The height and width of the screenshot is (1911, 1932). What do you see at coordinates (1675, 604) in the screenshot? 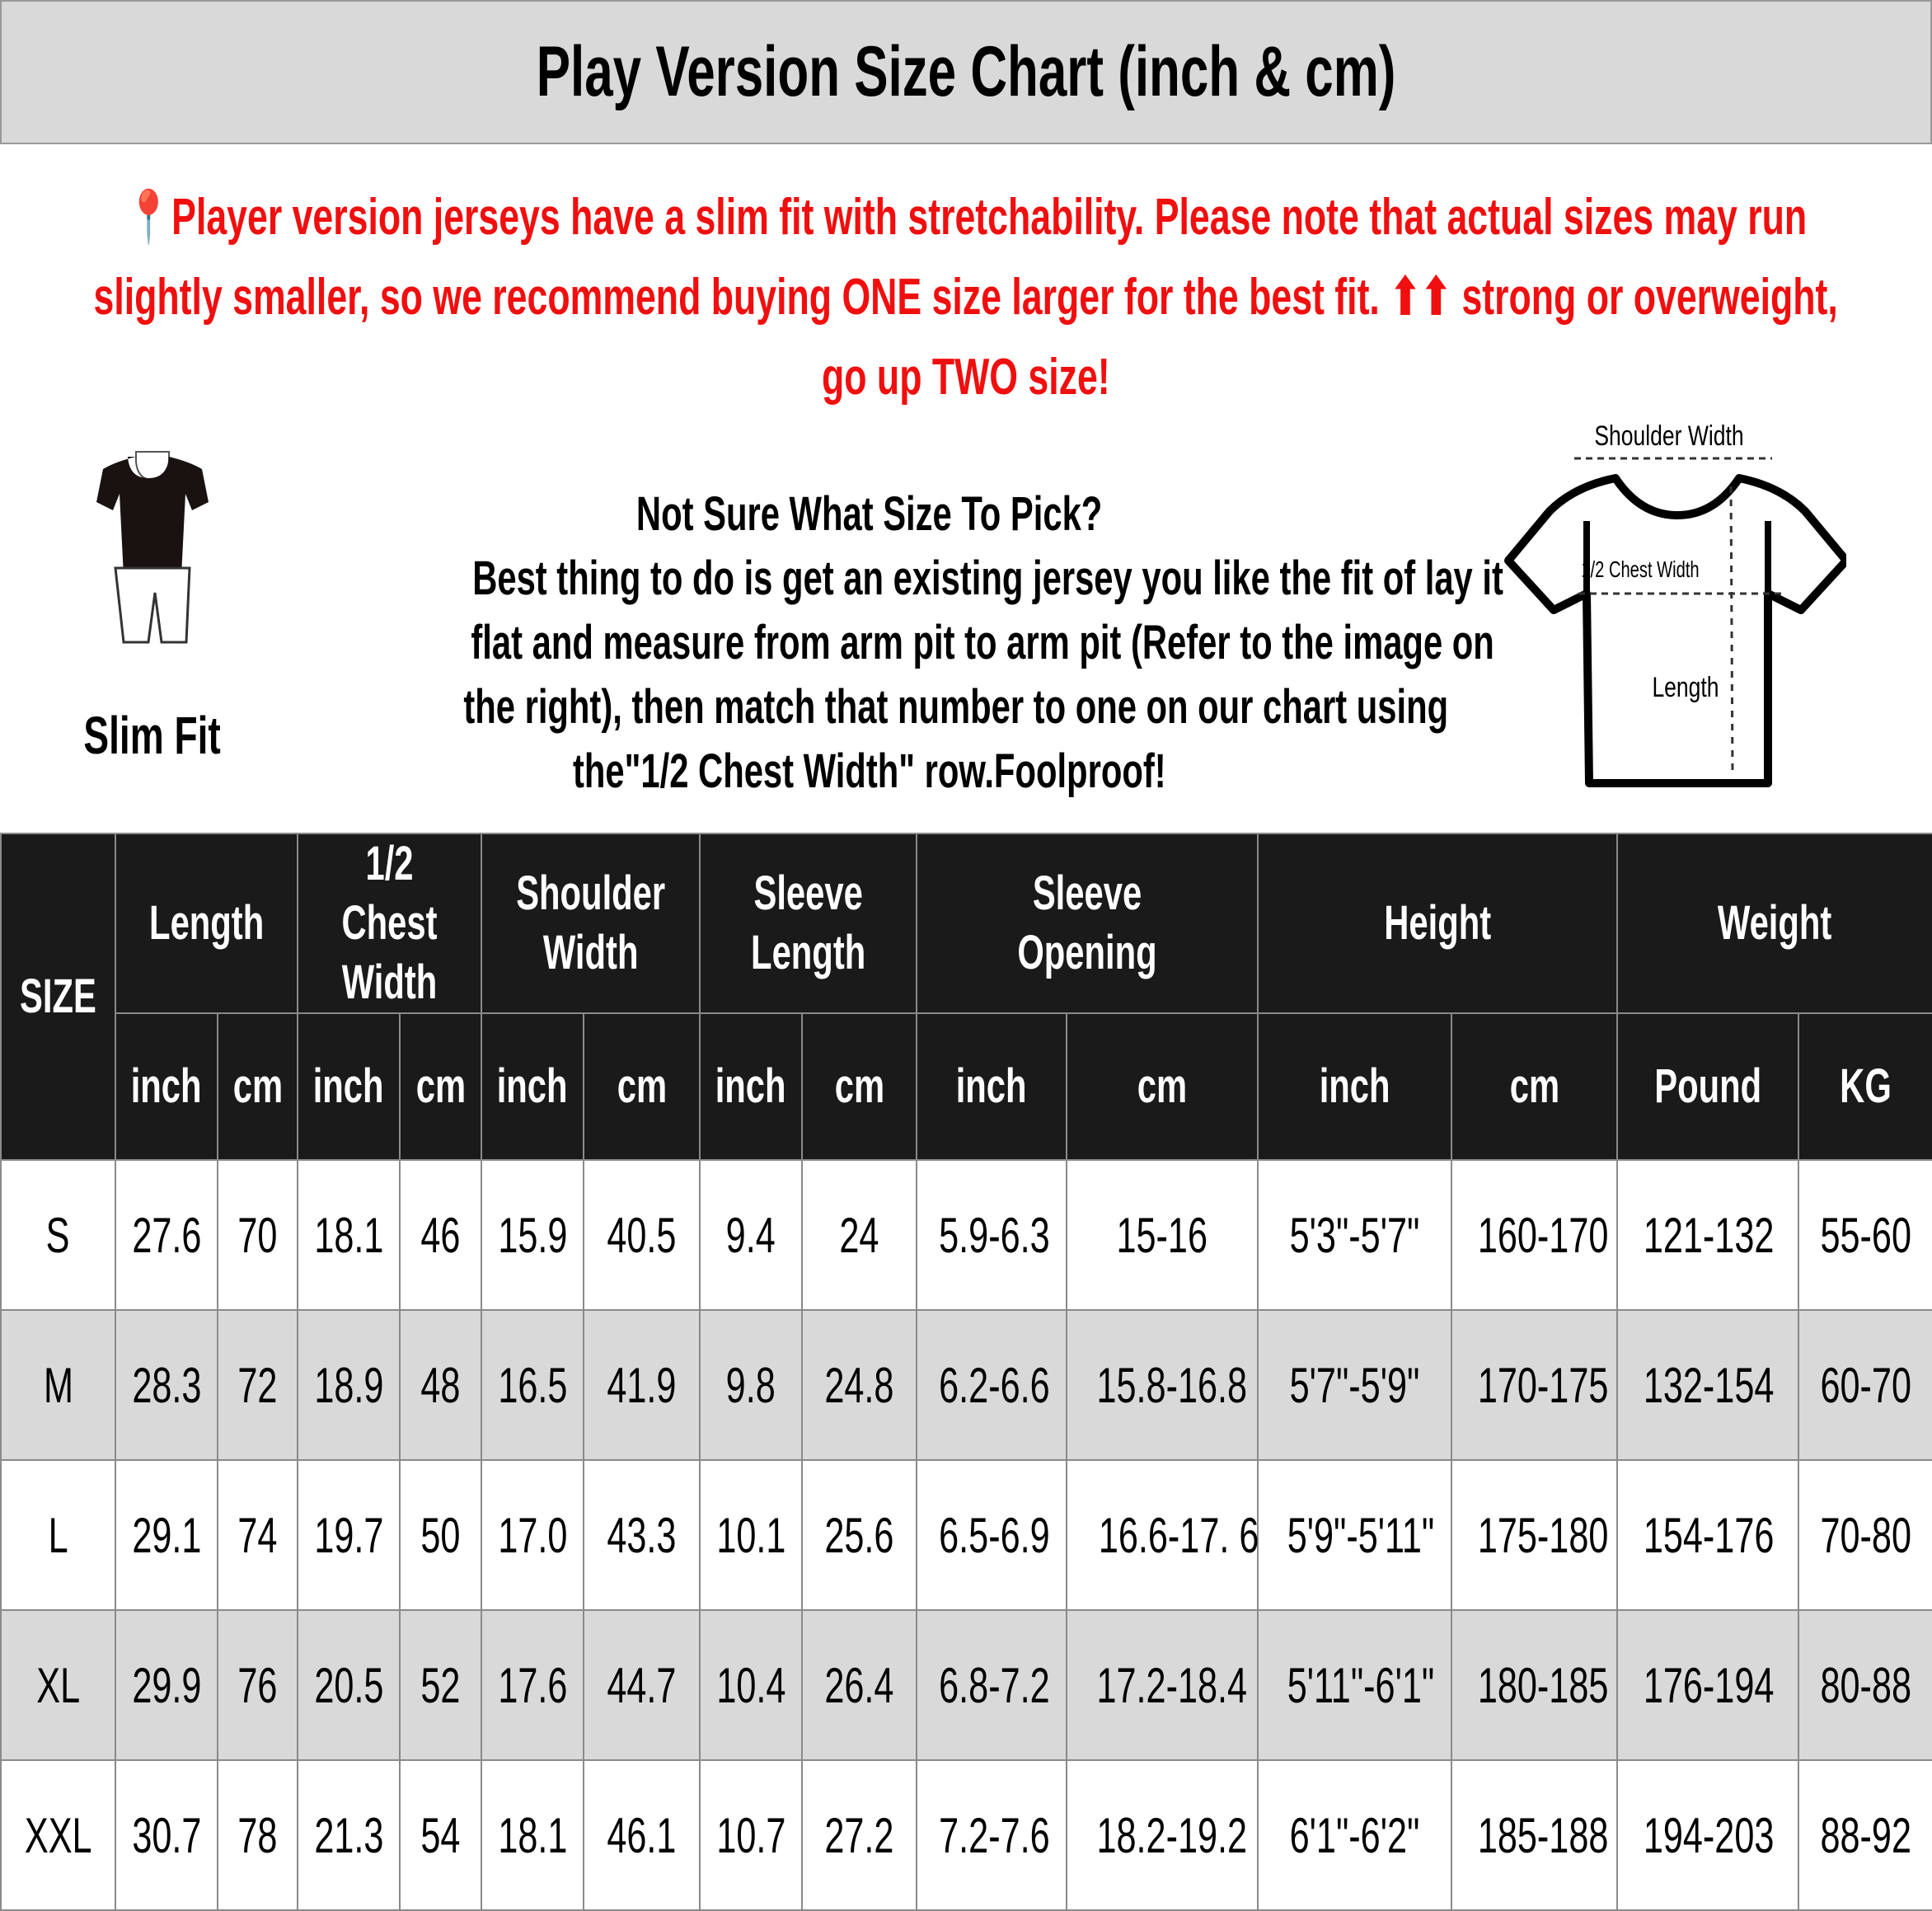
I see `tshirt-measurement-icon: Shoulder Width 1/2 Chest Width Length` at bounding box center [1675, 604].